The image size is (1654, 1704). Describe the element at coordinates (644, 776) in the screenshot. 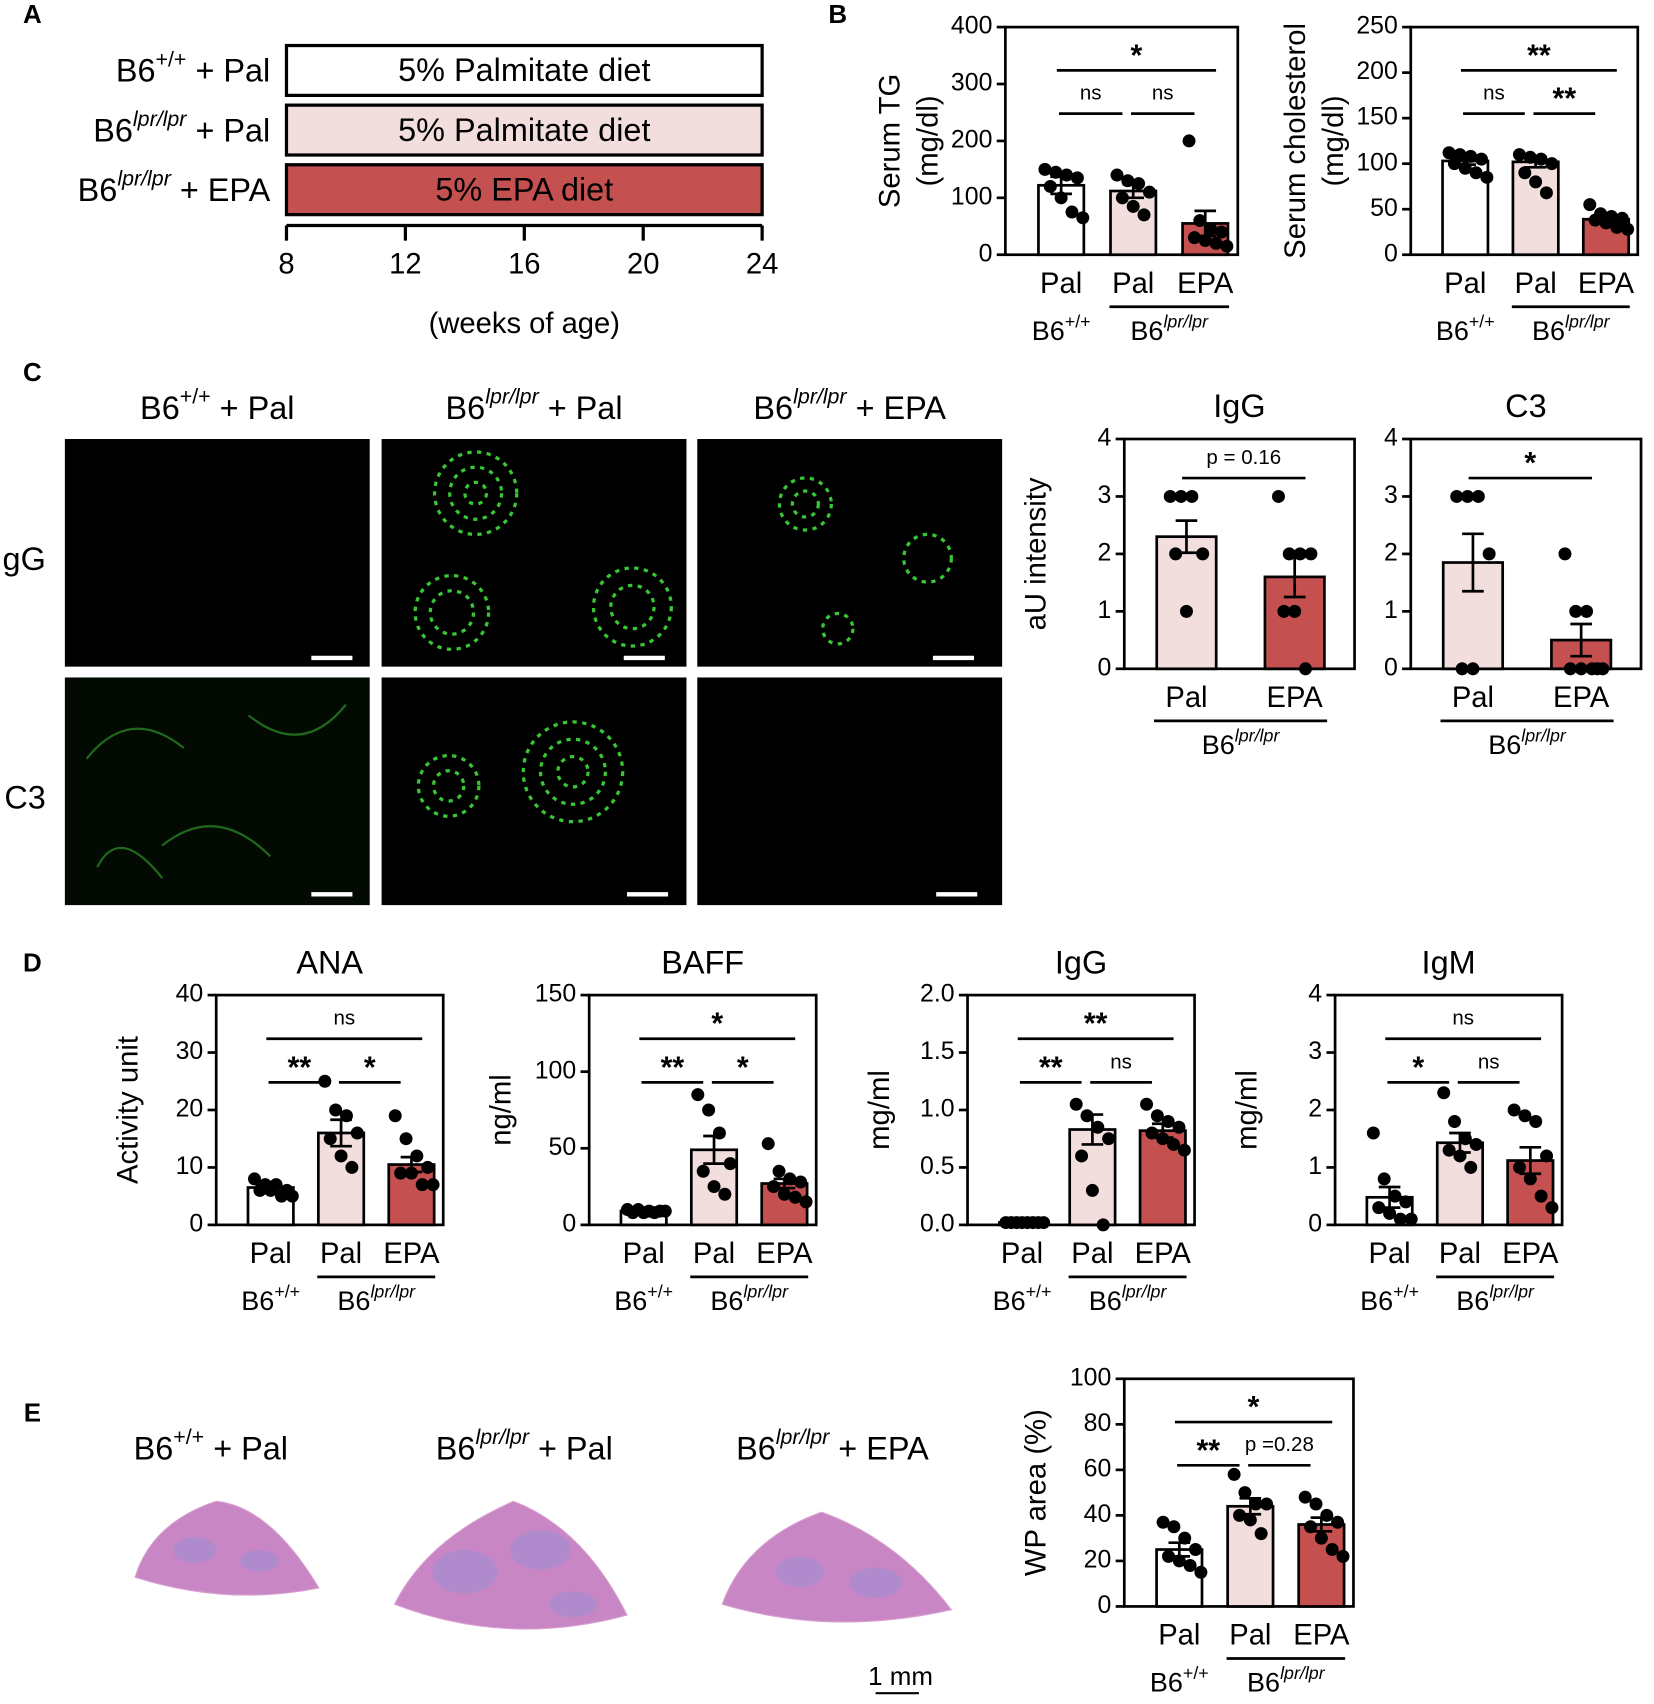

I see `scale-bars` at that location.